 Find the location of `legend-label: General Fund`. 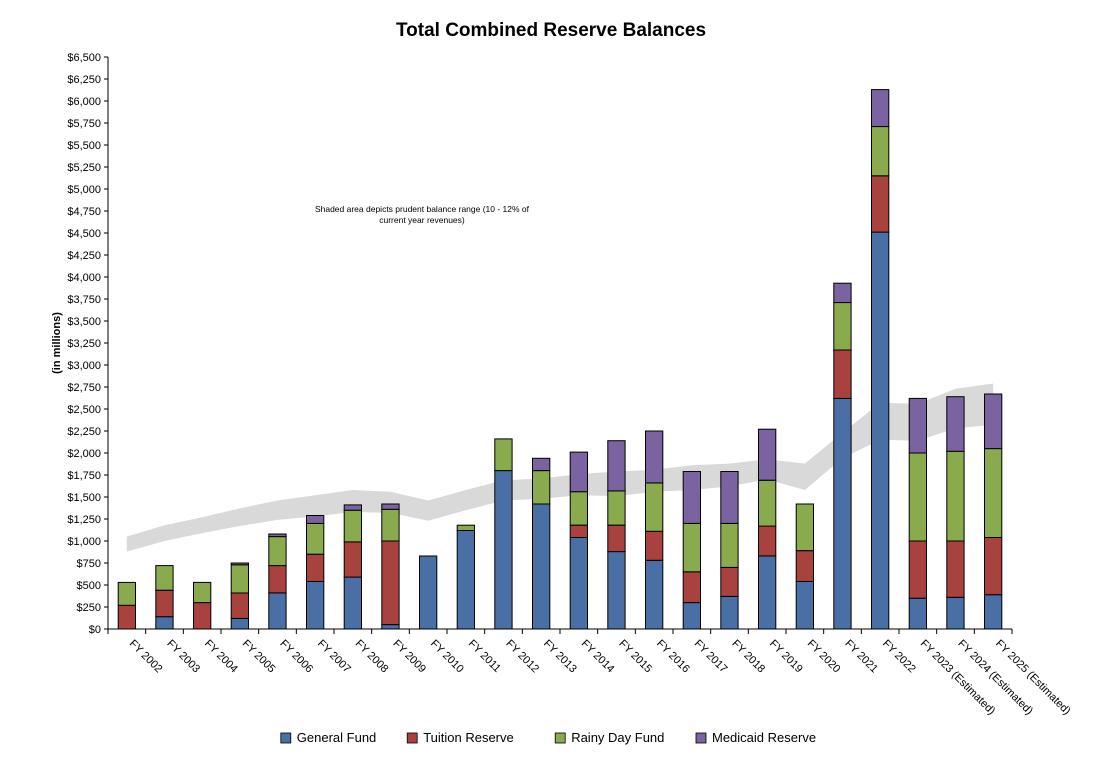

legend-label: General Fund is located at coordinates (337, 737).